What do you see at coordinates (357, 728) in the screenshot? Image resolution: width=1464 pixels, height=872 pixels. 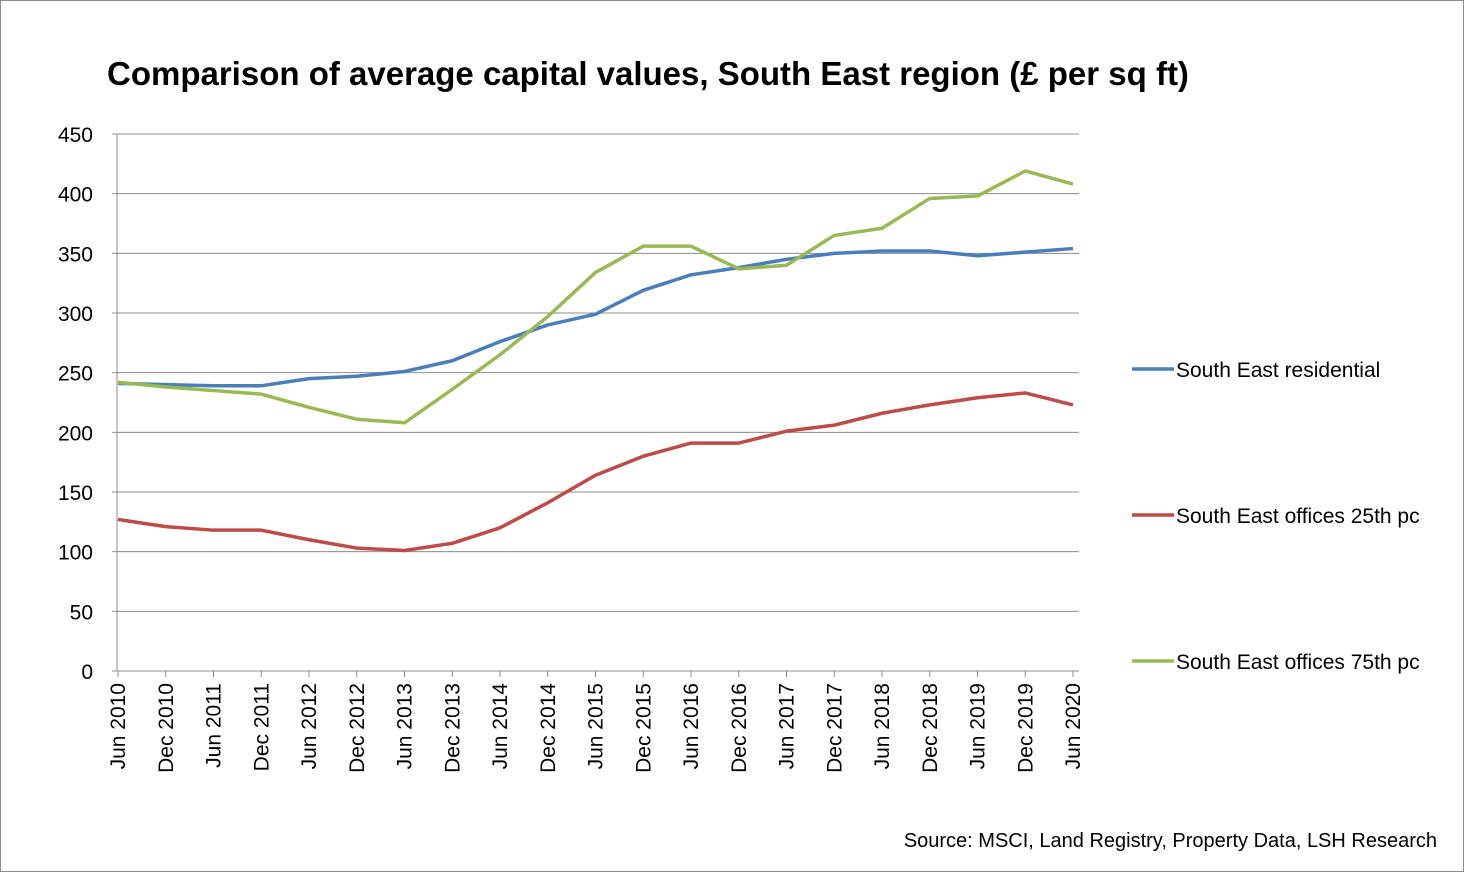 I see `x-tick-label: Dec 2012` at bounding box center [357, 728].